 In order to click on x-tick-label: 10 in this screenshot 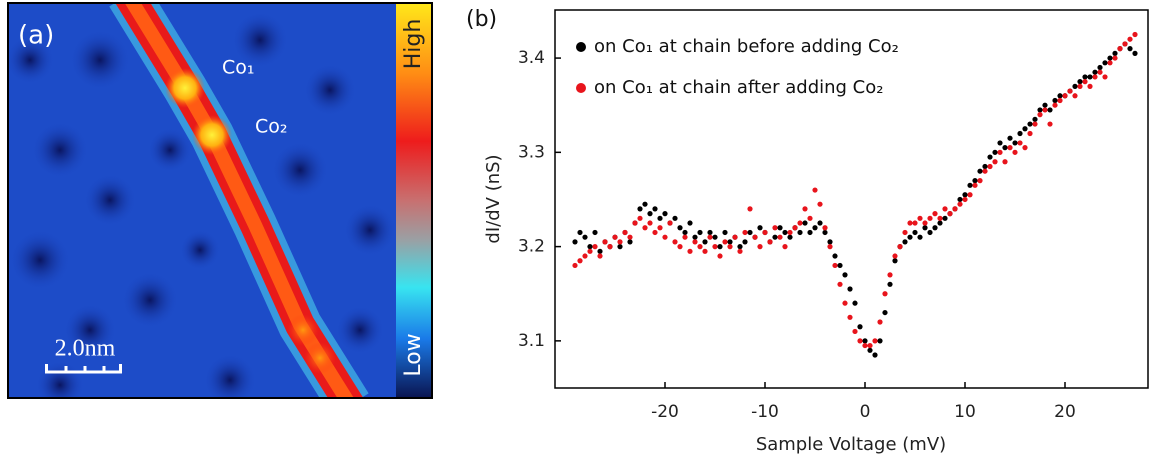, I will do `click(965, 412)`.